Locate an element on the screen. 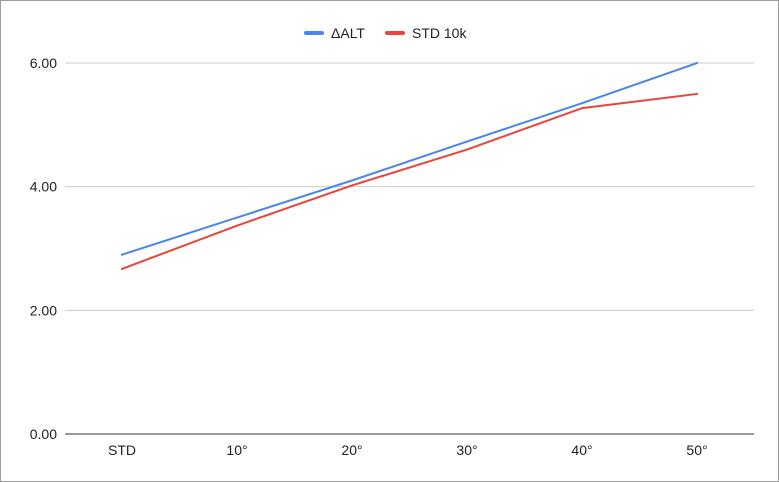 The width and height of the screenshot is (779, 482). y-tick-label: 2.00 is located at coordinates (43, 310).